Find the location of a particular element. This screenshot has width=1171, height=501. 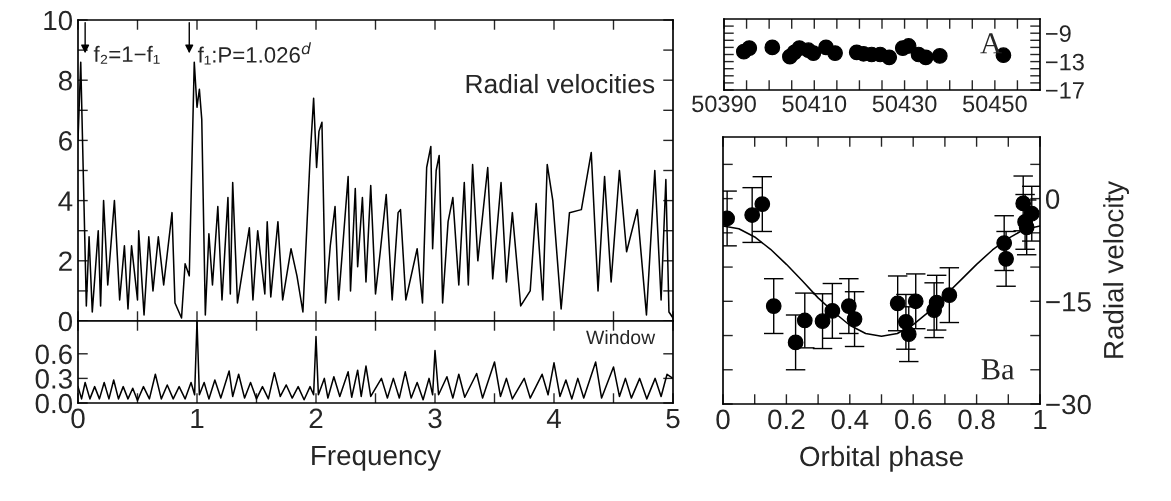

x-tick-label: 50430 is located at coordinates (904, 104).